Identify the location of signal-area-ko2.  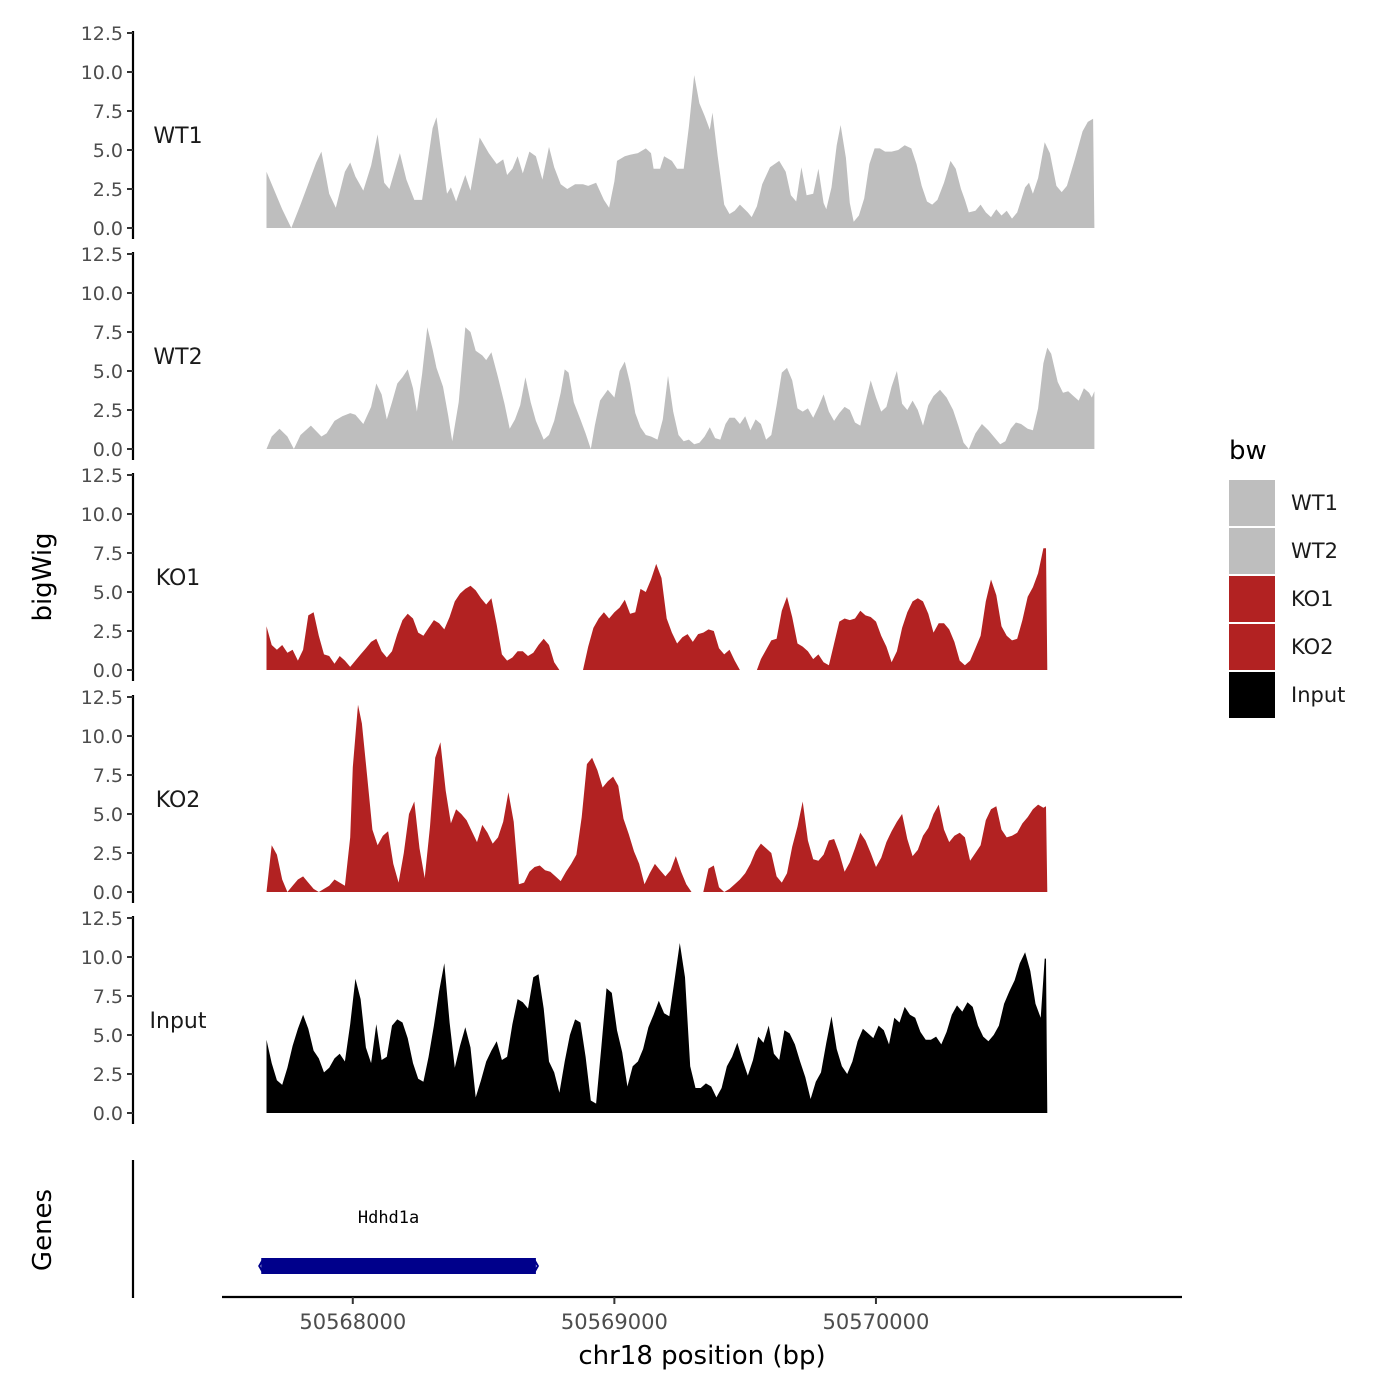
(657, 798).